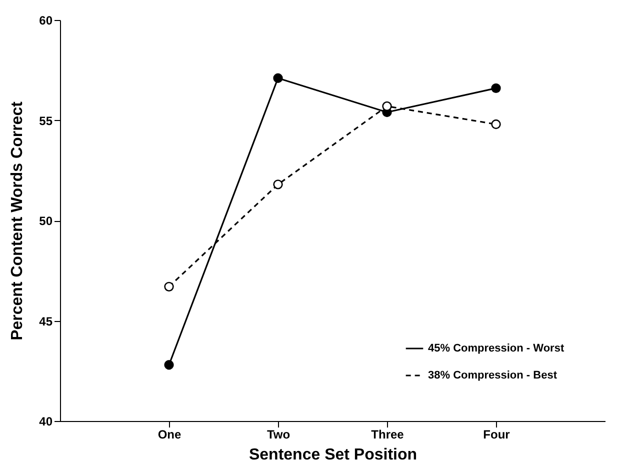  I want to click on legend-label: 45% Compression - Worst, so click(496, 348).